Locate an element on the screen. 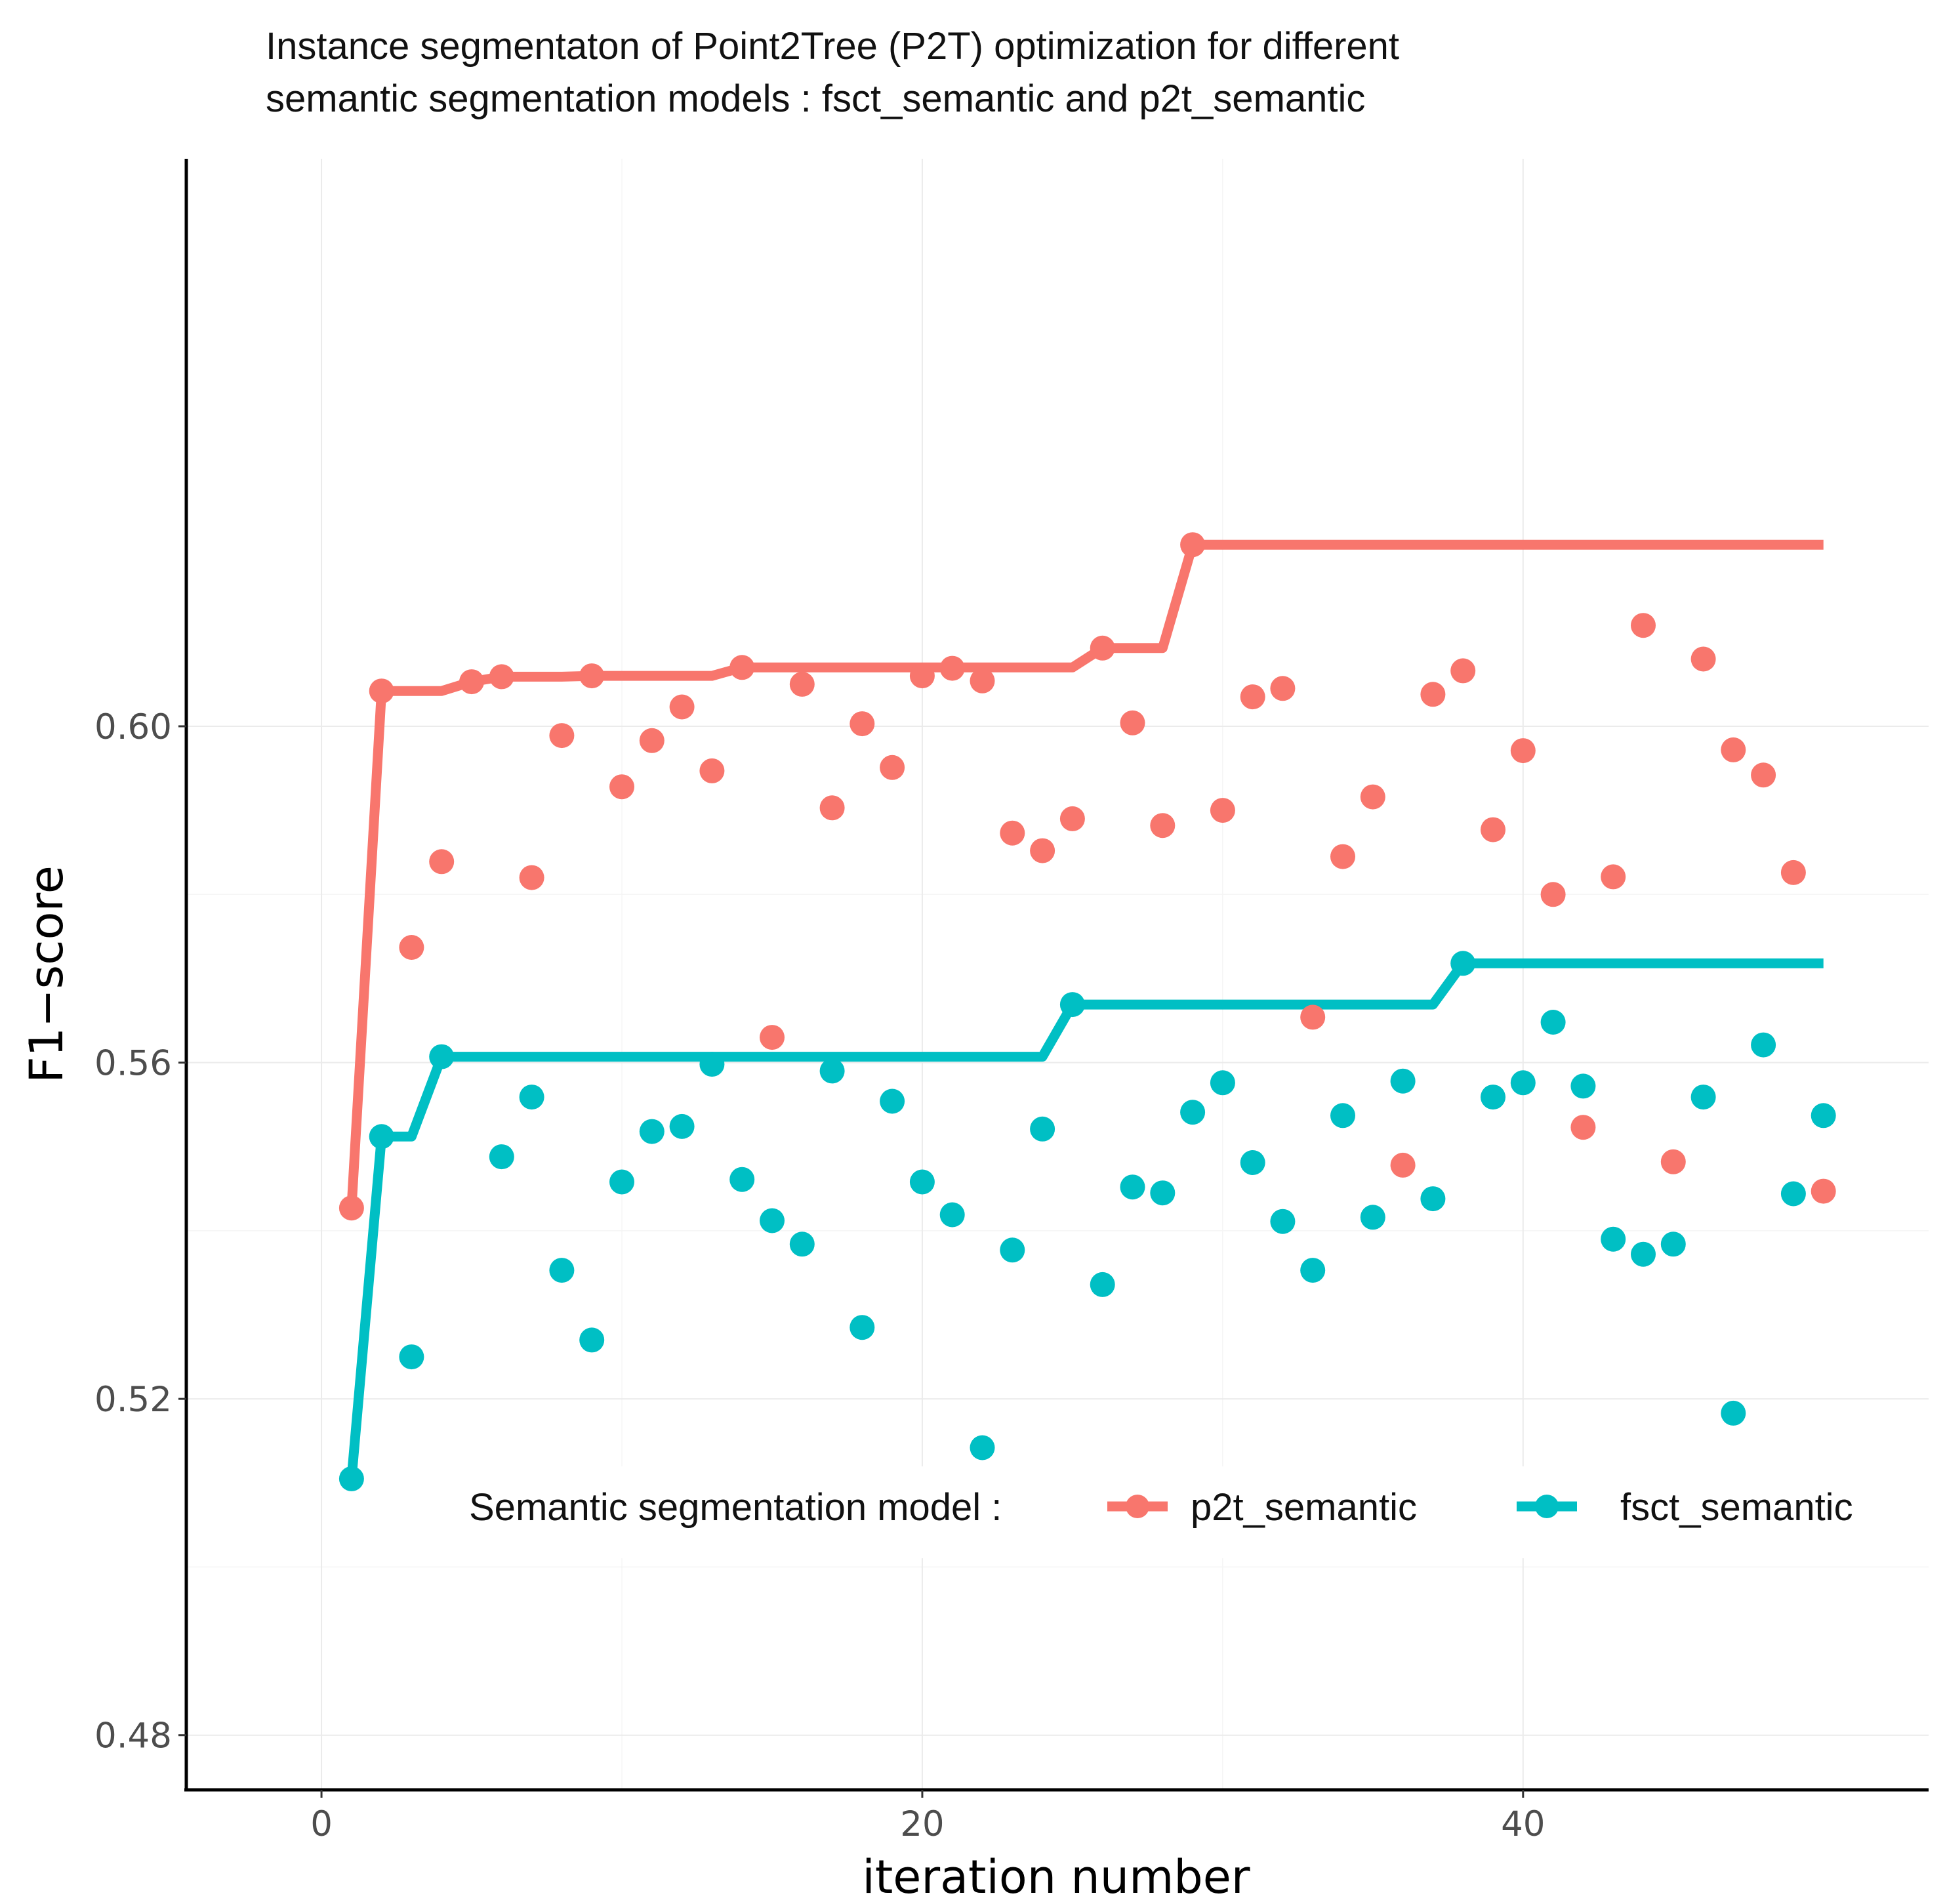 Image resolution: width=1945 pixels, height=1904 pixels. x-axis-title: iteration number is located at coordinates (1056, 1877).